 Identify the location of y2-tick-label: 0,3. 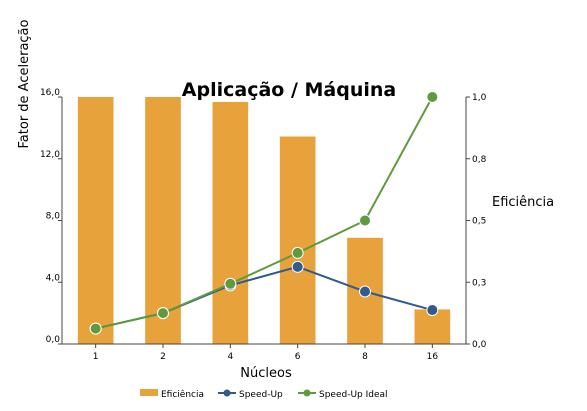
(479, 283).